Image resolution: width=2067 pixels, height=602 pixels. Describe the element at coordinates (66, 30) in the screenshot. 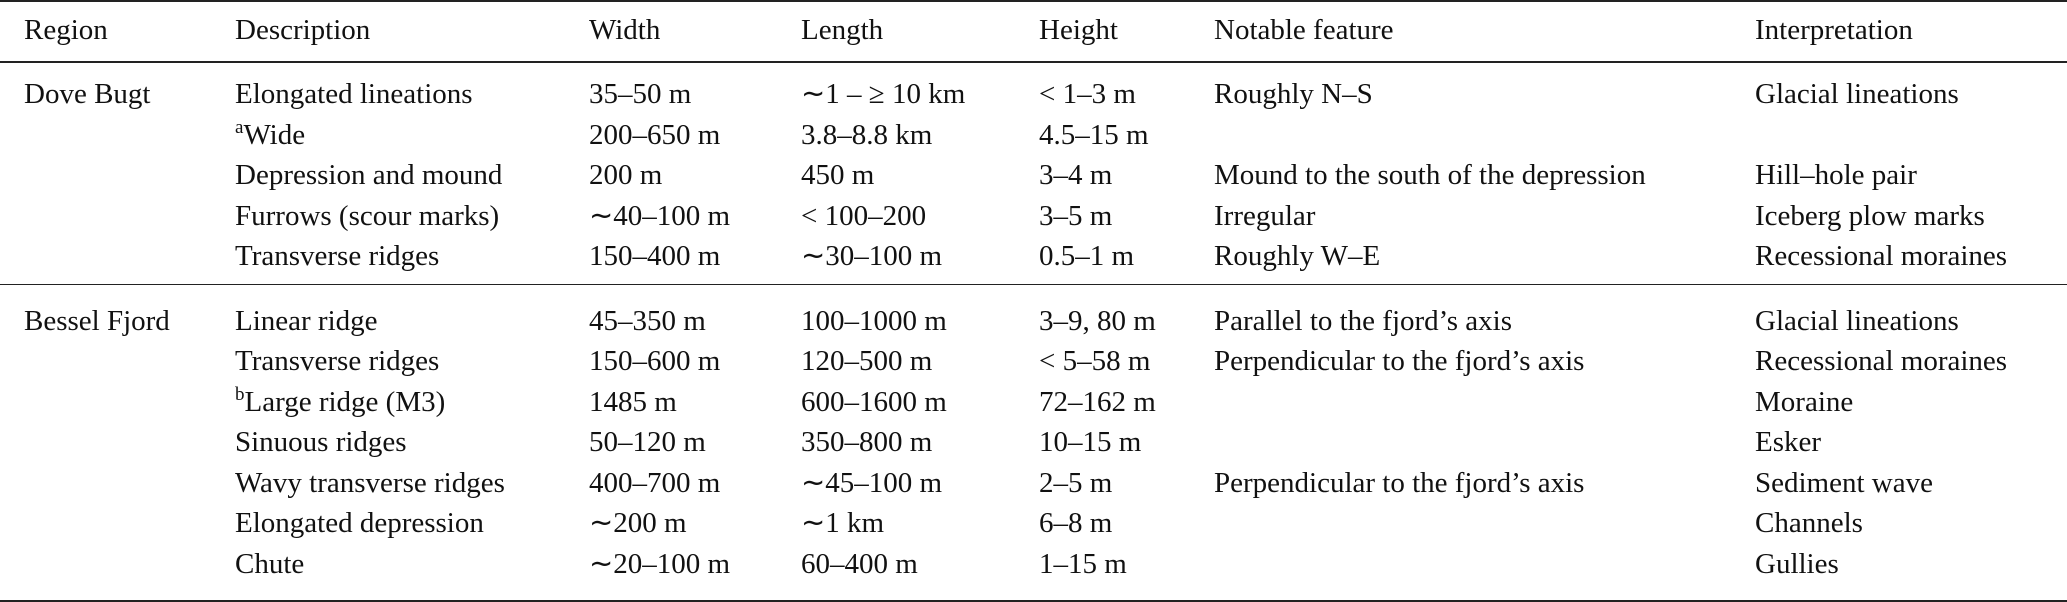

I see `column-header: Region` at that location.